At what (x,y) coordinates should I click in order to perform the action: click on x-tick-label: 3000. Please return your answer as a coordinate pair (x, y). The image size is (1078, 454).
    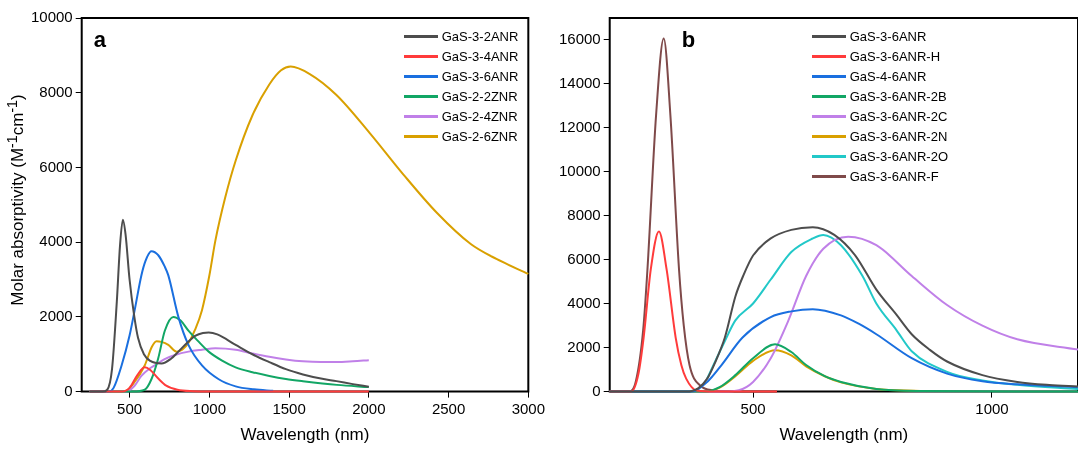
    Looking at the image, I should click on (528, 408).